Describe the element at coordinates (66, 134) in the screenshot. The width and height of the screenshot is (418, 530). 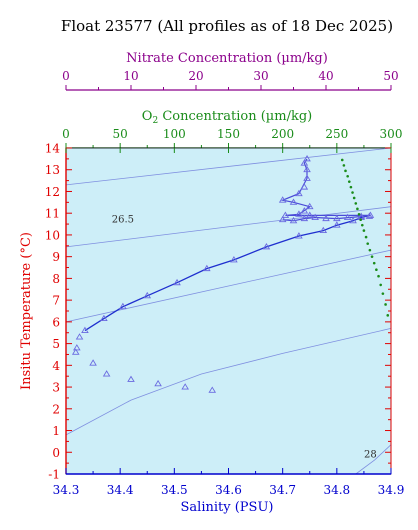
I see `o2-axis-tick-label: 0` at that location.